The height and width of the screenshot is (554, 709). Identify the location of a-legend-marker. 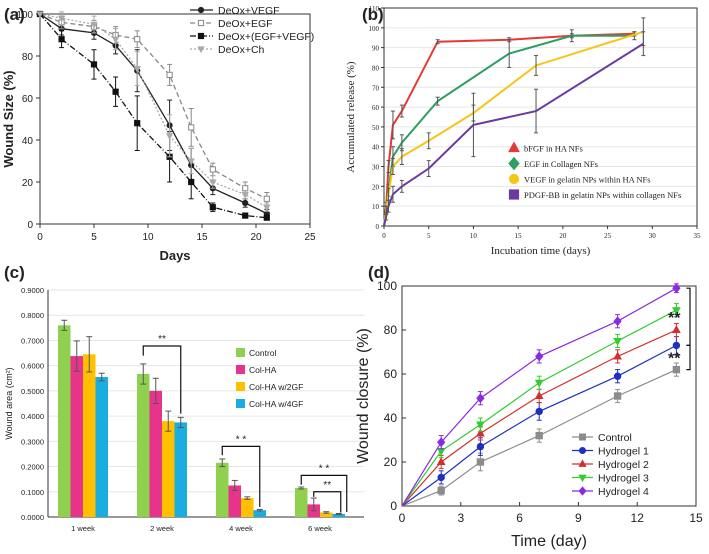
(201, 36).